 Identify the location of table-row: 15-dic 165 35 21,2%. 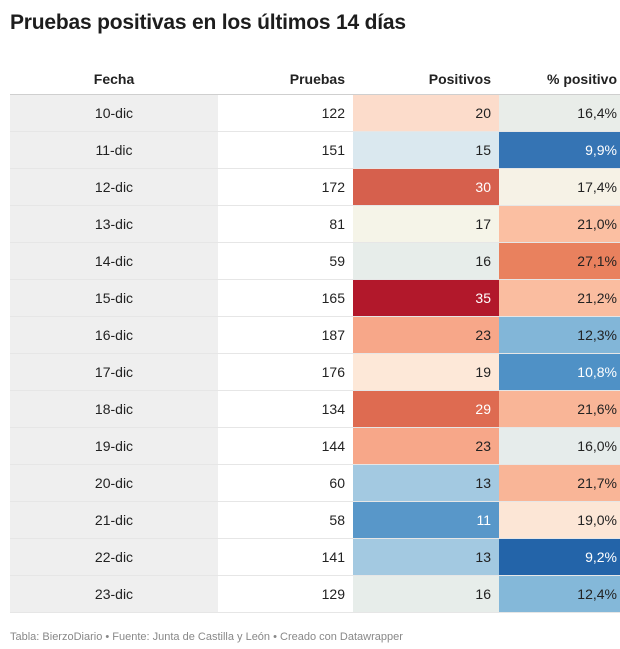
(315, 298).